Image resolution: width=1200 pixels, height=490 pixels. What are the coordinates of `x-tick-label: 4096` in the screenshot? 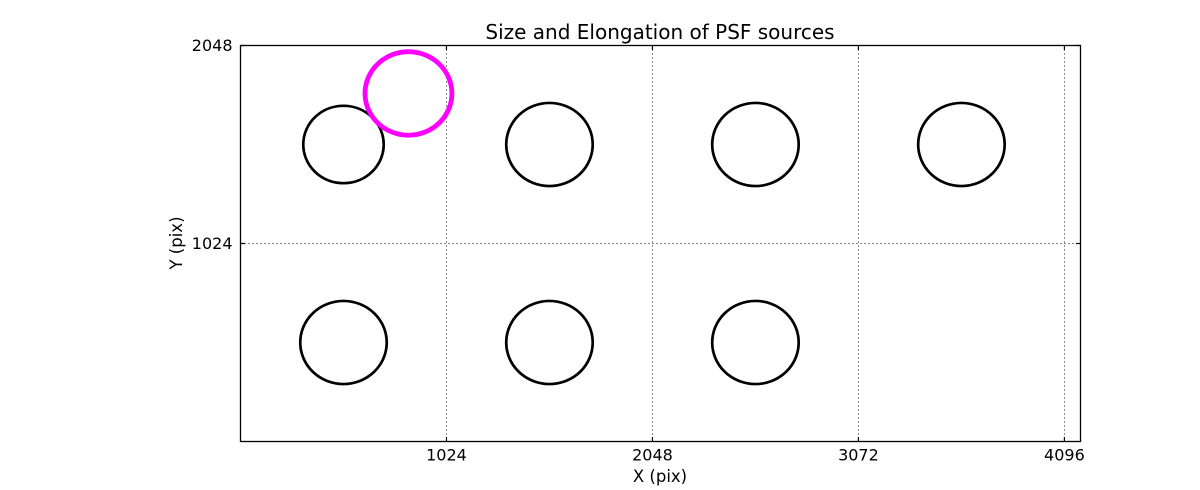 It's located at (1064, 455).